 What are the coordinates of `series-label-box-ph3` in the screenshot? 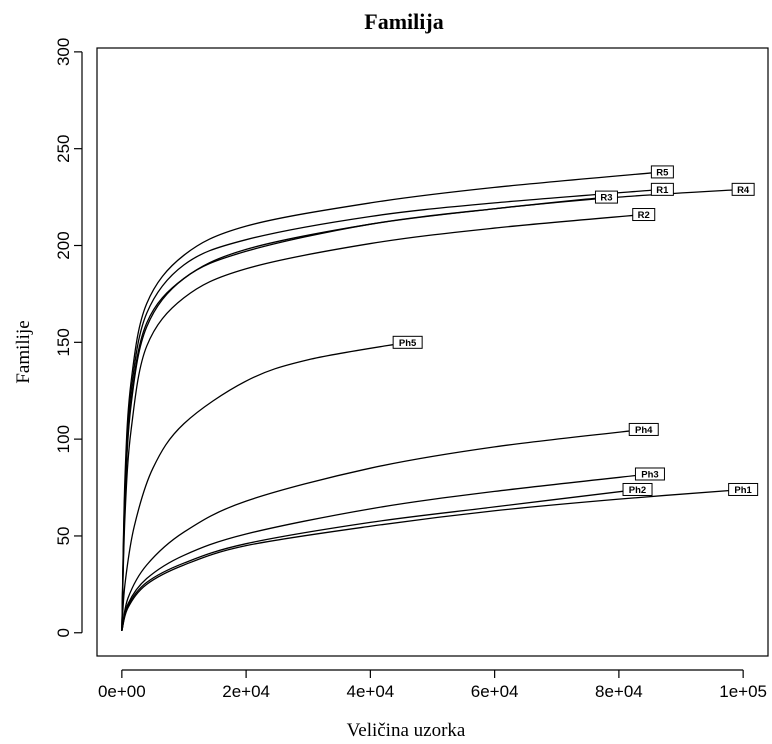 It's located at (649, 474).